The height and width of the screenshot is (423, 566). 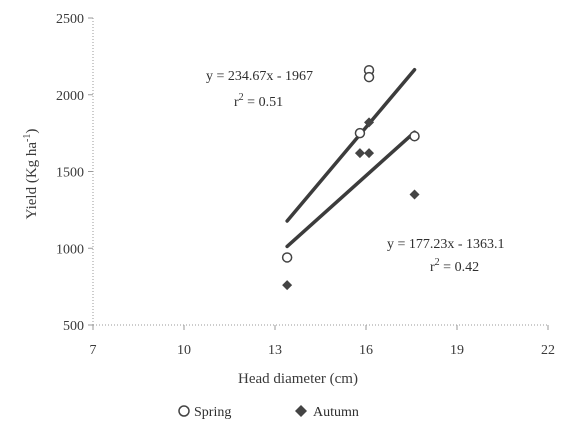 What do you see at coordinates (336, 412) in the screenshot?
I see `legend-autumn-label: Autumn` at bounding box center [336, 412].